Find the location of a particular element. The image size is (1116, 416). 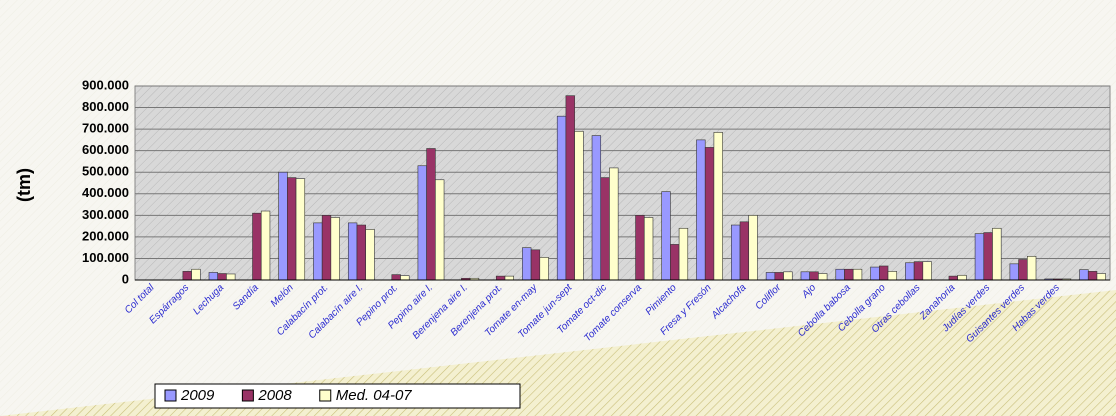

y-tick-label: 700.000 is located at coordinates (105, 128).